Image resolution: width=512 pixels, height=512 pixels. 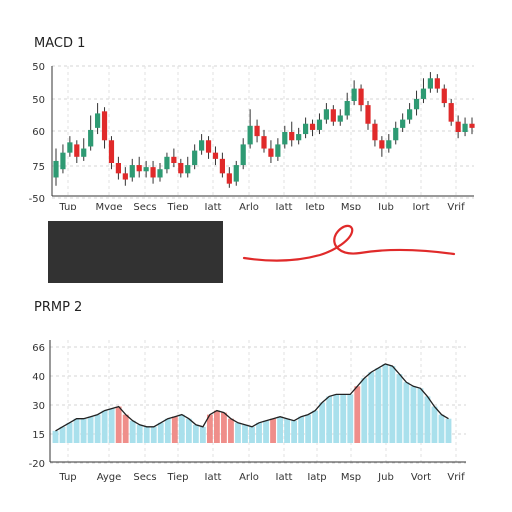 I want to click on x-tick-label: Tiep, so click(x=177, y=477).